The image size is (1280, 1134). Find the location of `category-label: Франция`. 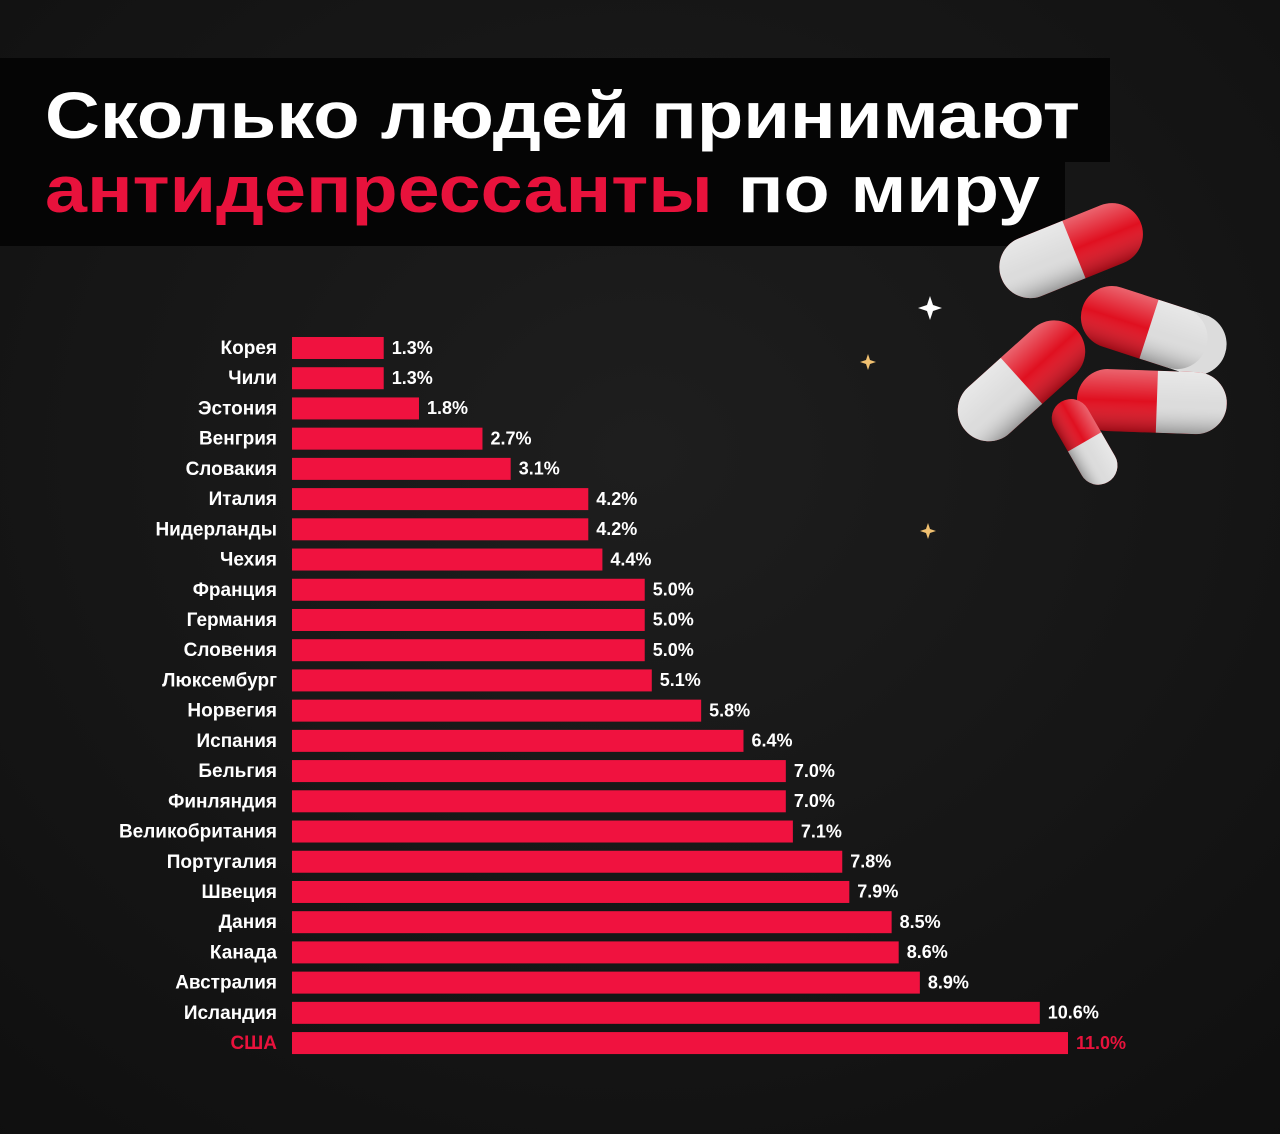

category-label: Франция is located at coordinates (235, 590).